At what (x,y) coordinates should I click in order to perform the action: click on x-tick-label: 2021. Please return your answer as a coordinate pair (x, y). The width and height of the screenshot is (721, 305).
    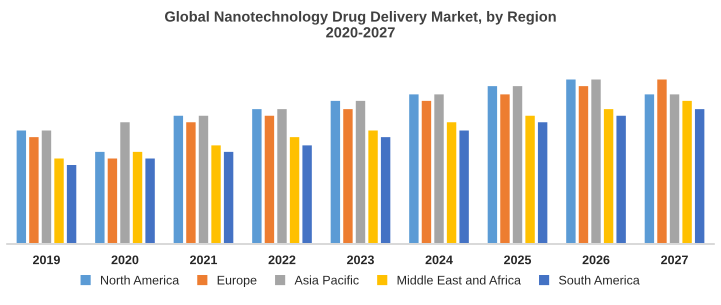
    Looking at the image, I should click on (204, 259).